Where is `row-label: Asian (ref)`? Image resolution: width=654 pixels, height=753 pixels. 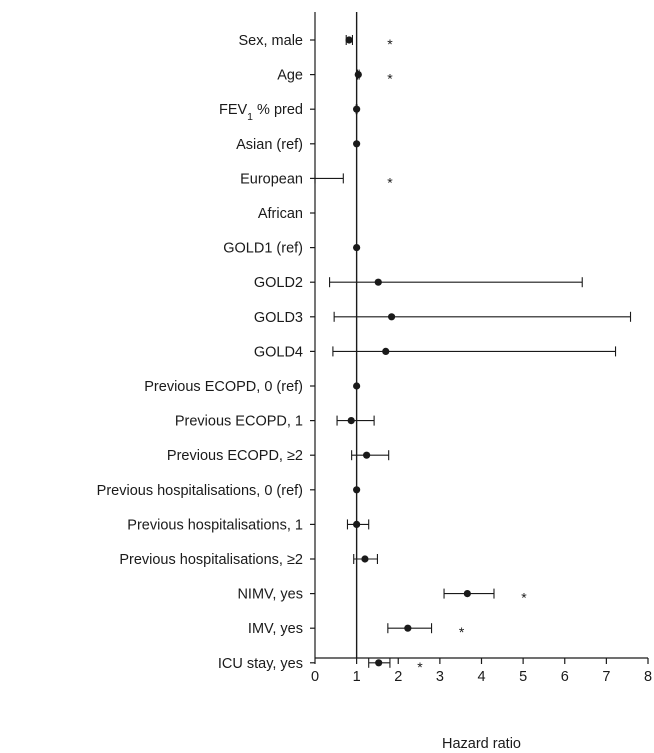
row-label: Asian (ref) is located at coordinates (269, 145).